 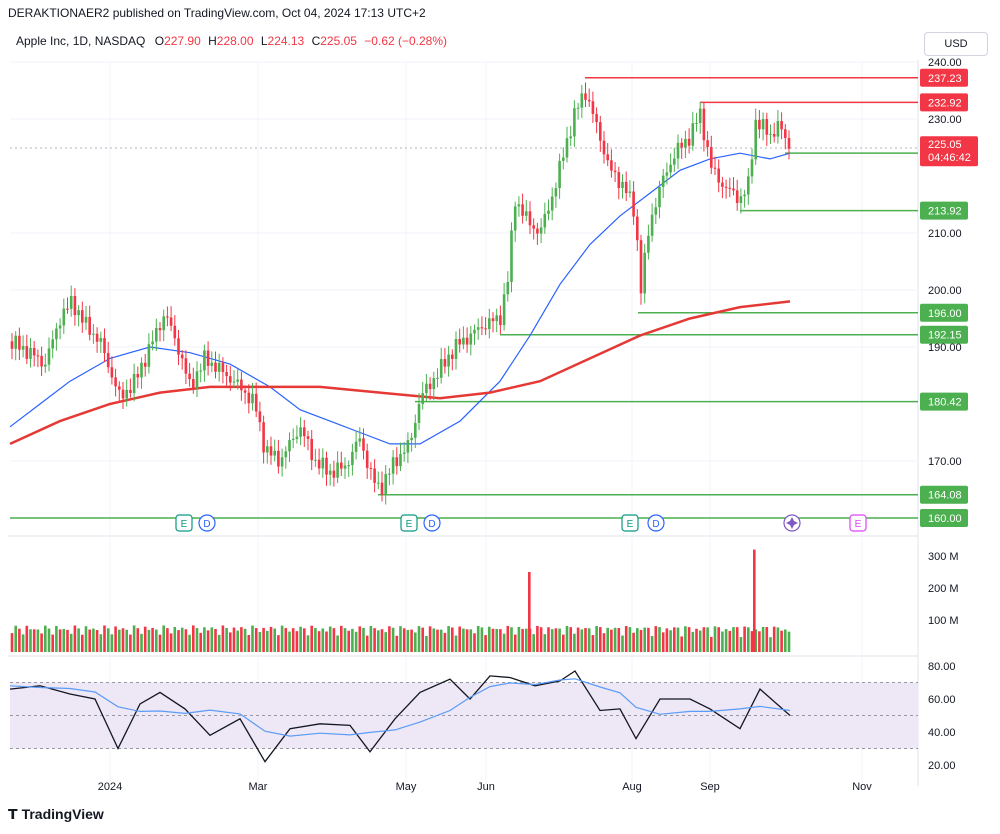 What do you see at coordinates (56, 814) in the screenshot?
I see `tradingview-logo: 𝗧 TradingView` at bounding box center [56, 814].